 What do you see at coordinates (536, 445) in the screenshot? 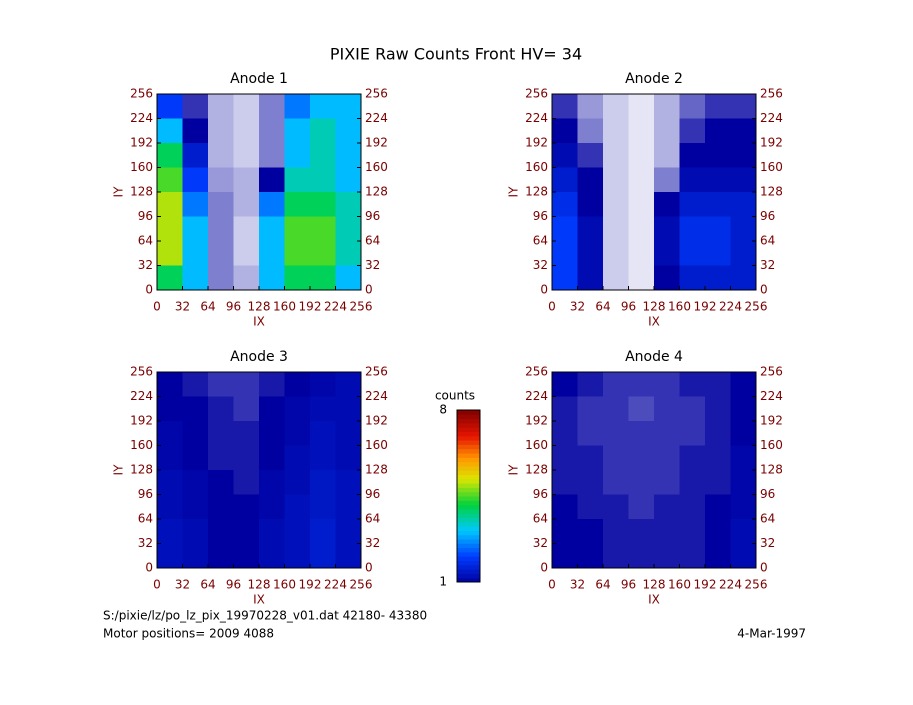
I see `y-tick-label: 160` at bounding box center [536, 445].